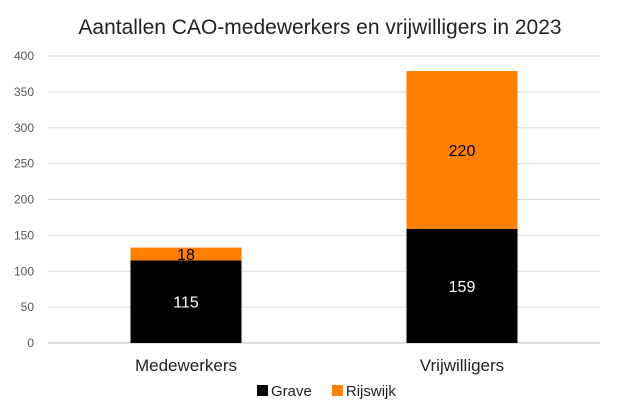 This screenshot has width=640, height=420. What do you see at coordinates (28, 307) in the screenshot?
I see `y-tick-label: 50` at bounding box center [28, 307].